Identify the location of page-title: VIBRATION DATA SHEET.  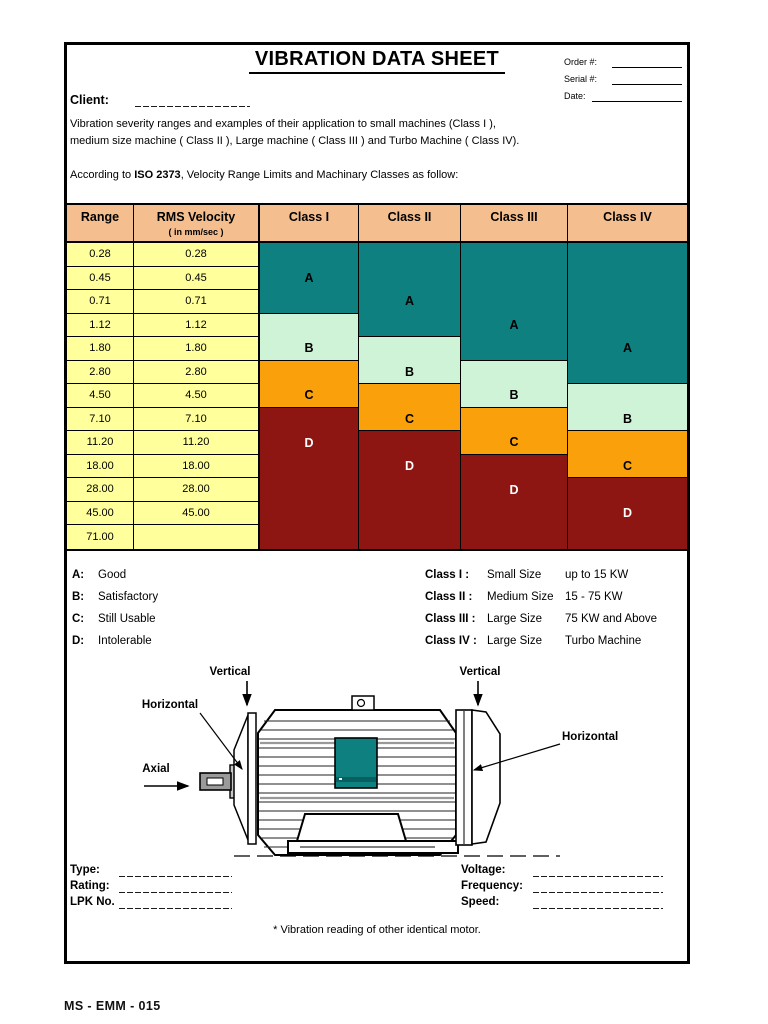
(377, 61).